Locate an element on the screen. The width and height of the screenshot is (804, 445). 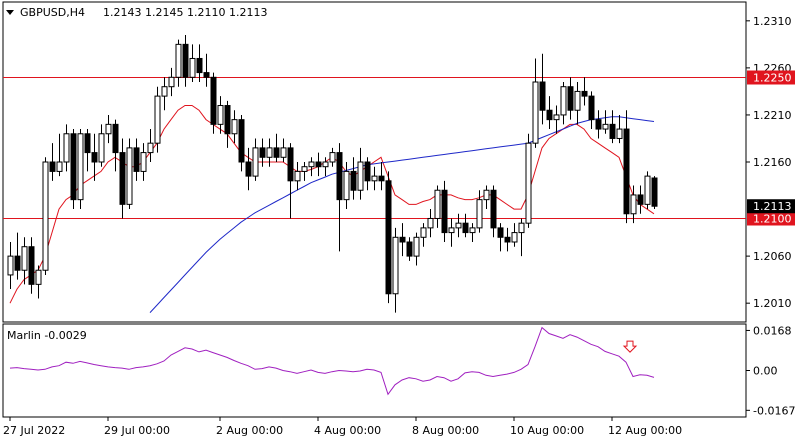
indicator-tick-label: -0.0167 is located at coordinates (774, 410).